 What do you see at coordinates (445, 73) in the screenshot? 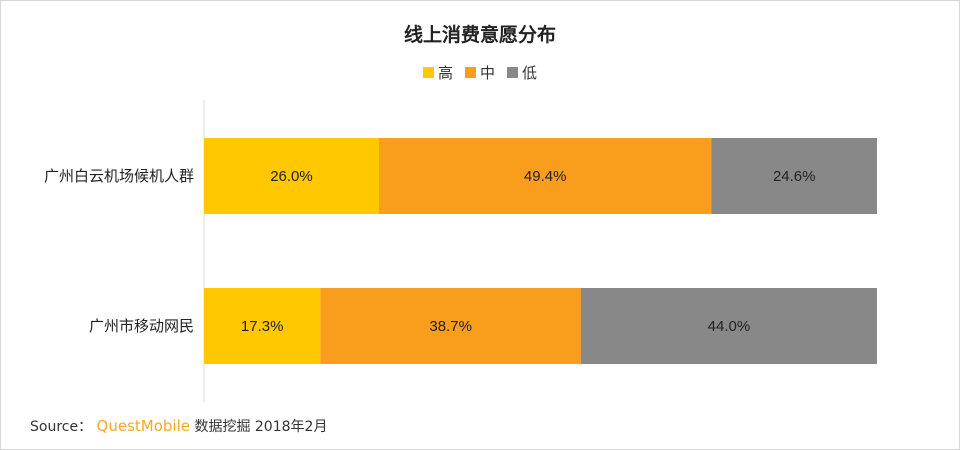
I see `legend-label-high: 高` at bounding box center [445, 73].